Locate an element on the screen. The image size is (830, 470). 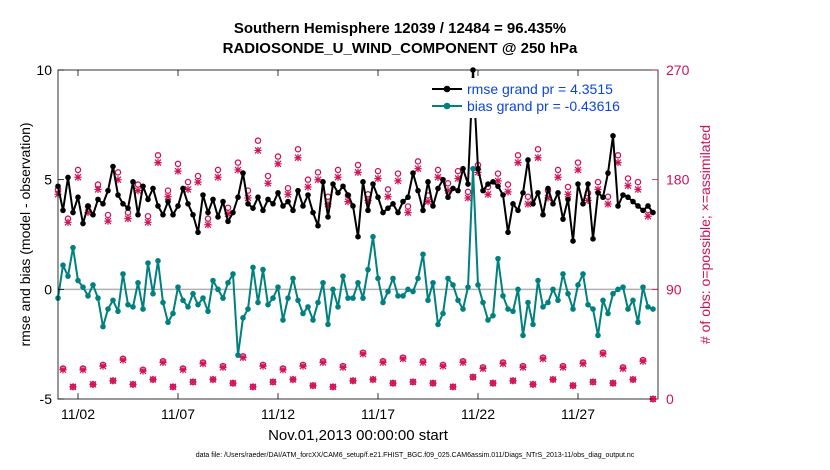
legend-rmse-label: rmse grand pr = 4.3515 is located at coordinates (540, 89).